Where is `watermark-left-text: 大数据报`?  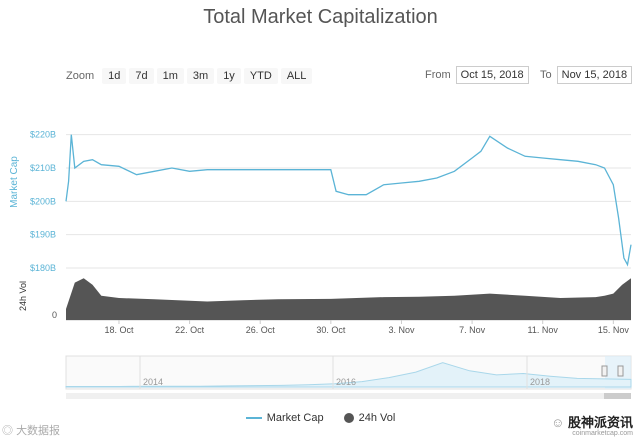
watermark-left-text: 大数据报 is located at coordinates (38, 431).